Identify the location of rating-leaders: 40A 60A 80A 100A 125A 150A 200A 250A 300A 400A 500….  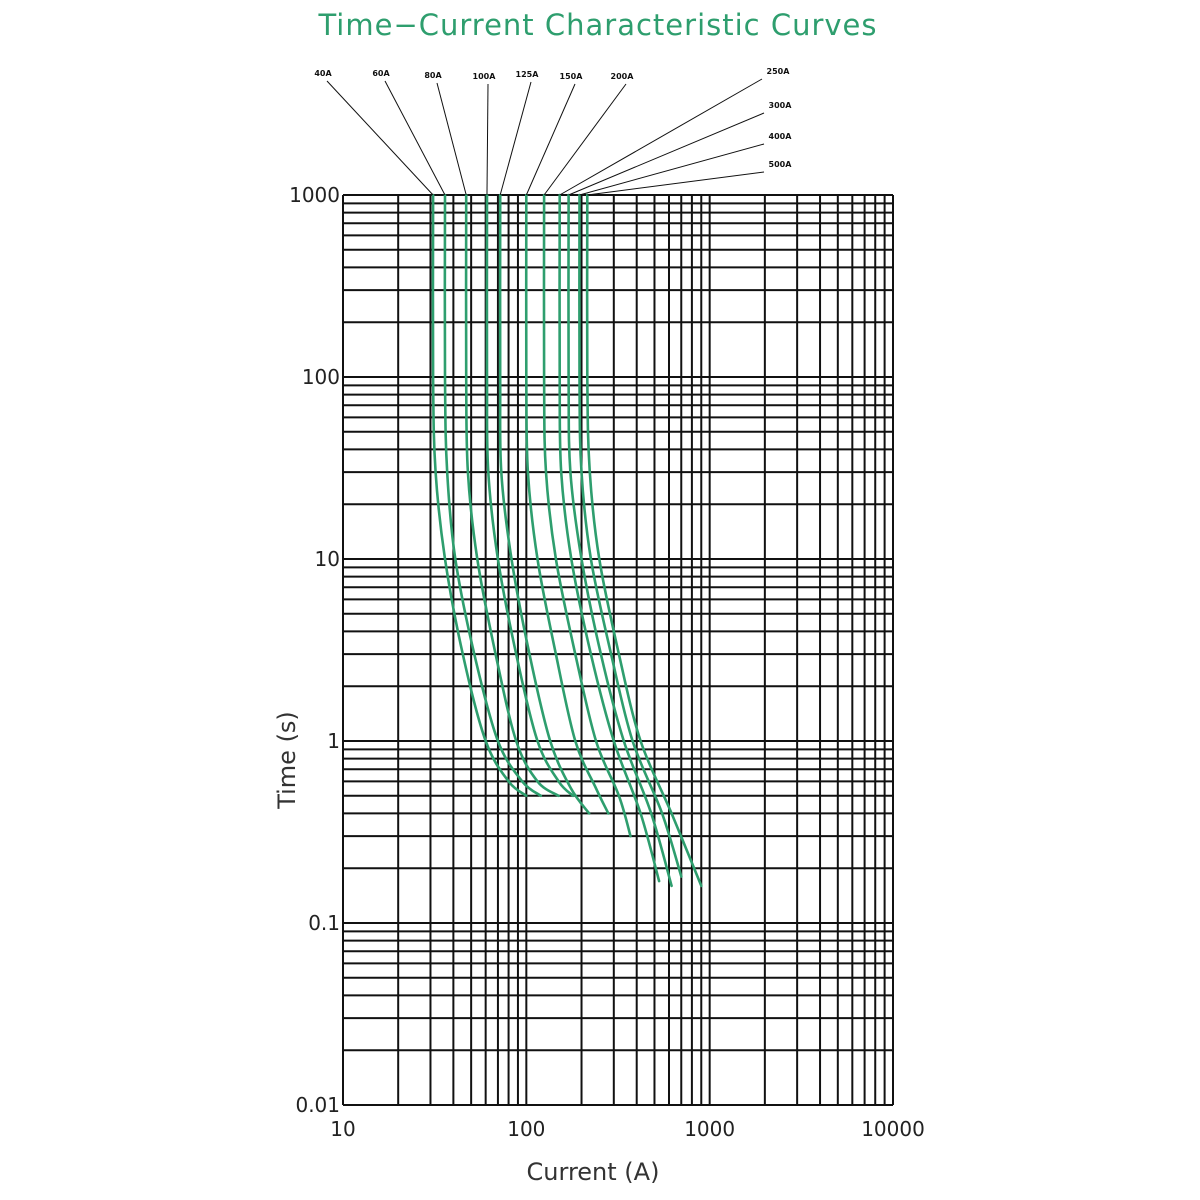
(553, 131).